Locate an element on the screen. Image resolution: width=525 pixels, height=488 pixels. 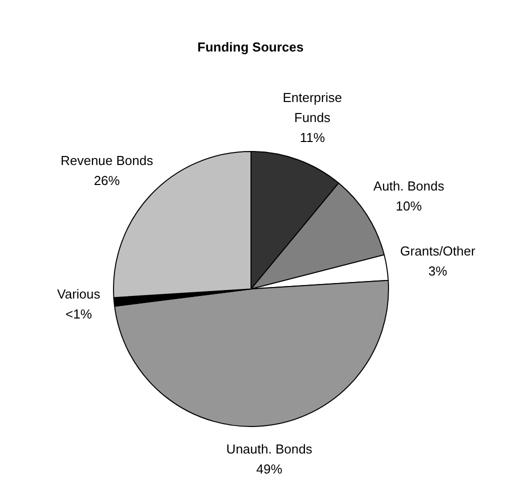
slice-label: Auth. Bonds is located at coordinates (409, 186).